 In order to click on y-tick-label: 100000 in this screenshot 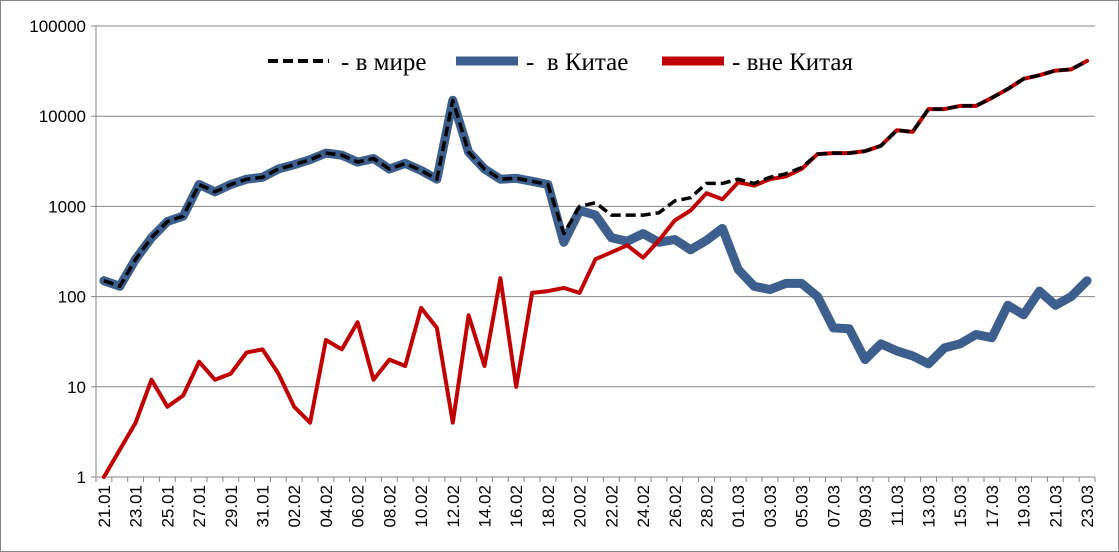, I will do `click(57, 26)`.